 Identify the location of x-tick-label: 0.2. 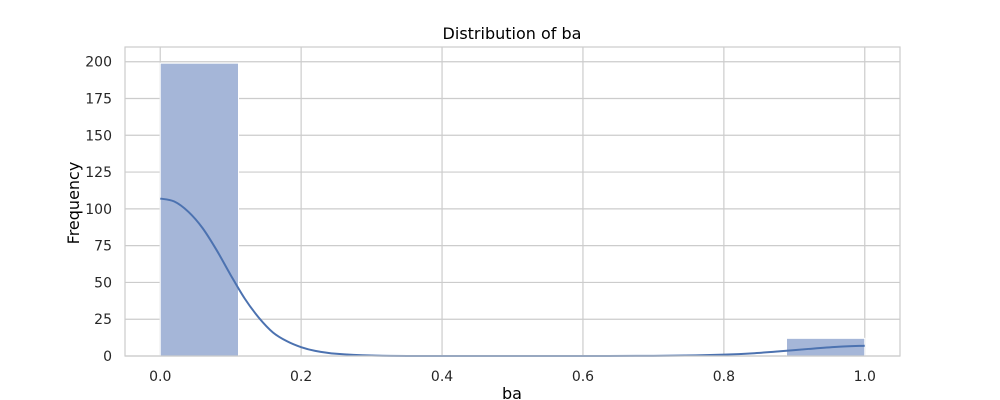
(301, 377).